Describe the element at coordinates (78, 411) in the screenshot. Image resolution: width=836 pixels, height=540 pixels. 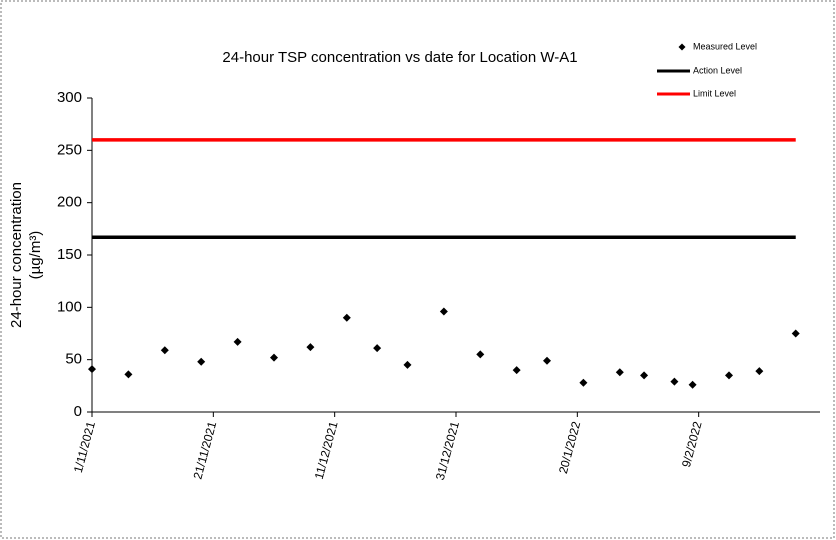
I see `y-tick-label: 0` at that location.